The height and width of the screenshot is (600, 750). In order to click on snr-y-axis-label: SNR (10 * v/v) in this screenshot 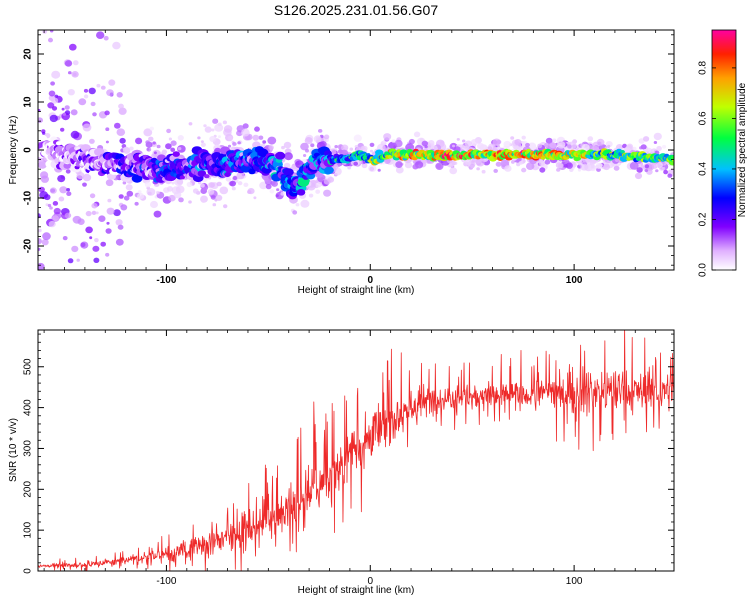, I will do `click(13, 450)`.